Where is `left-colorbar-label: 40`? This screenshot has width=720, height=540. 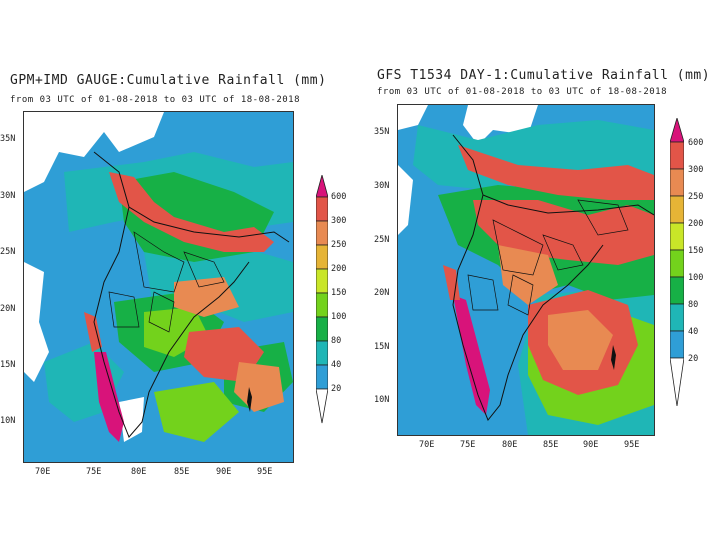
left-colorbar-label: 40 is located at coordinates (336, 365).